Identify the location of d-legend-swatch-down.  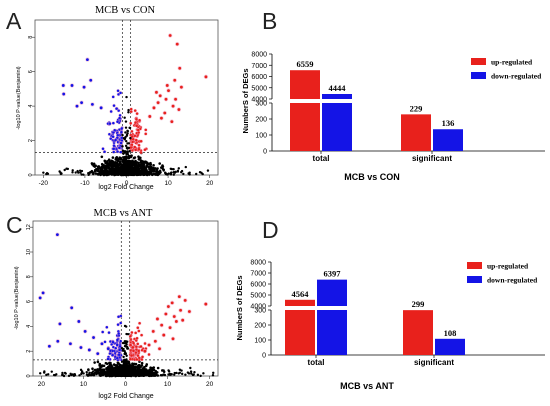
(474, 279).